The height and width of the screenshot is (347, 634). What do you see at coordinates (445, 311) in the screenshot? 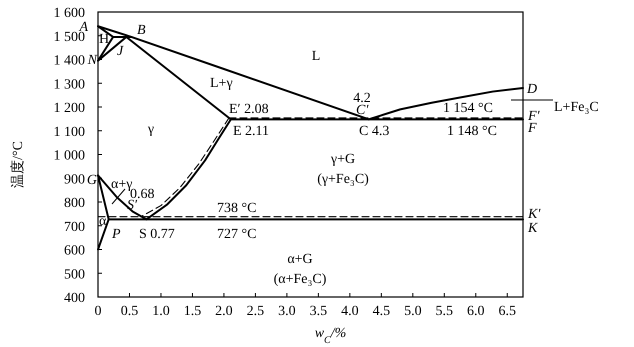
I see `x-tick-label: 5.5` at bounding box center [445, 311].